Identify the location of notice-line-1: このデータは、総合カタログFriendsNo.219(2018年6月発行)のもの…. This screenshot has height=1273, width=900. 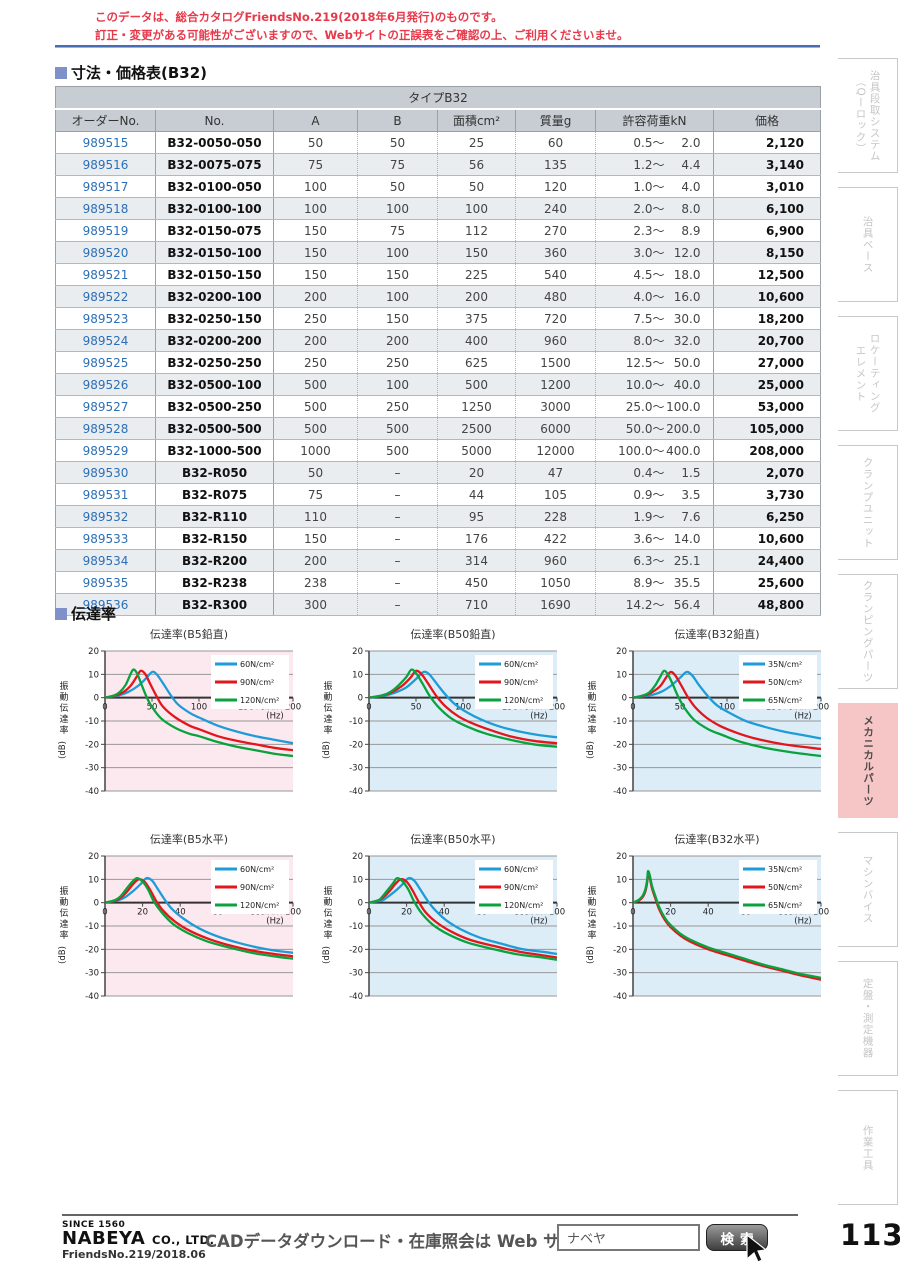
(299, 17).